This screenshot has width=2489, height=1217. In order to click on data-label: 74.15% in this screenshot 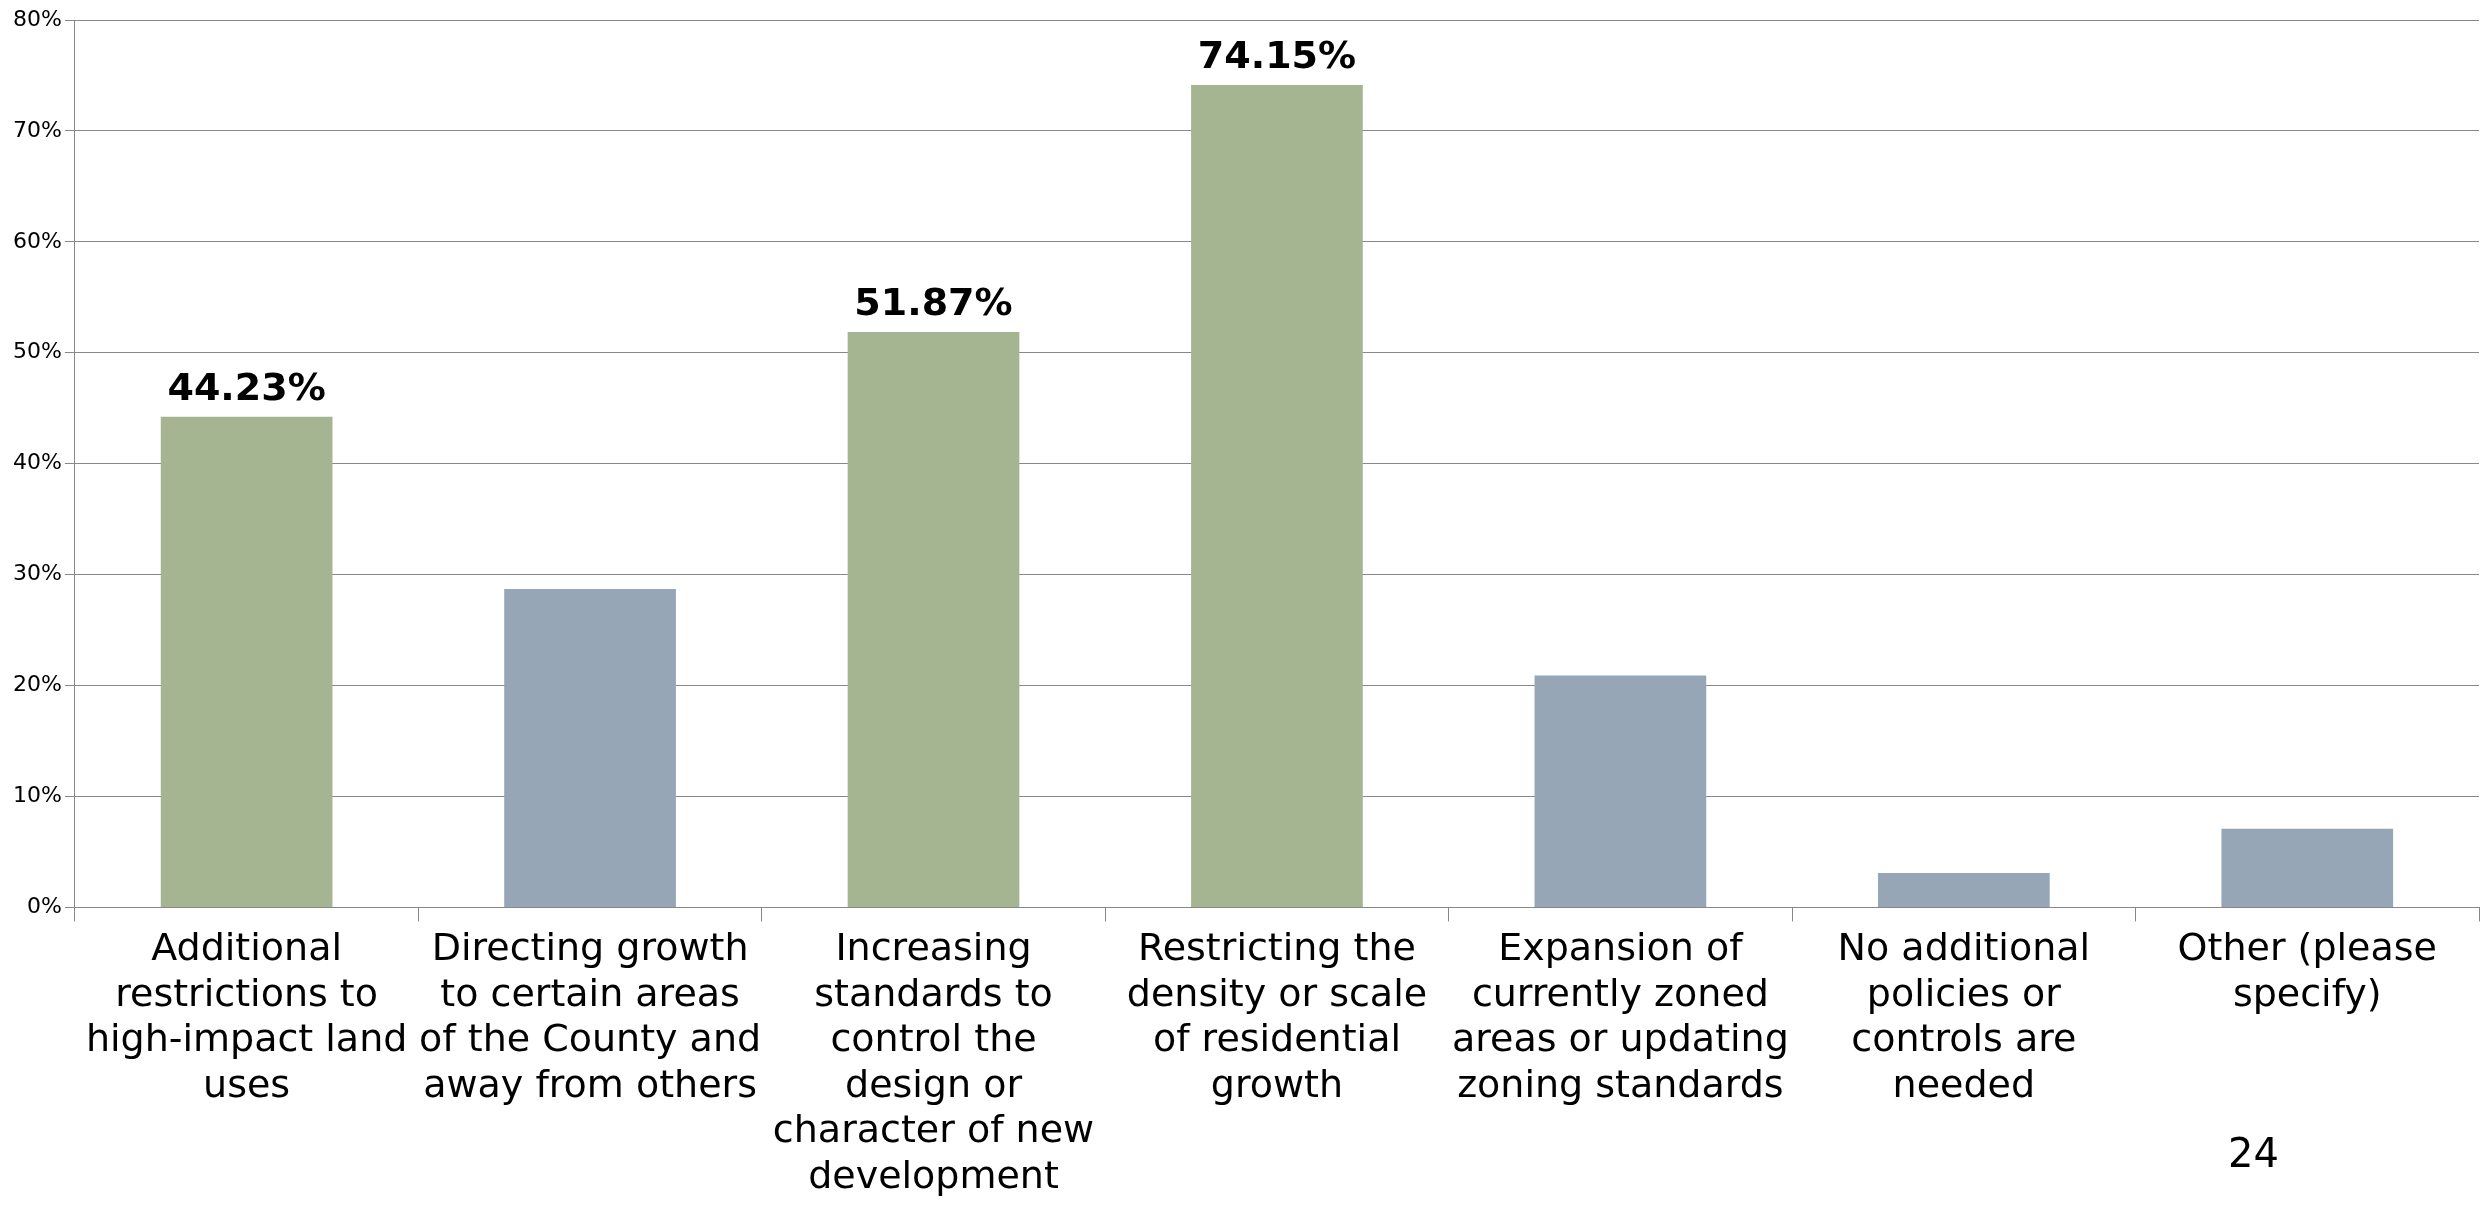, I will do `click(1277, 54)`.